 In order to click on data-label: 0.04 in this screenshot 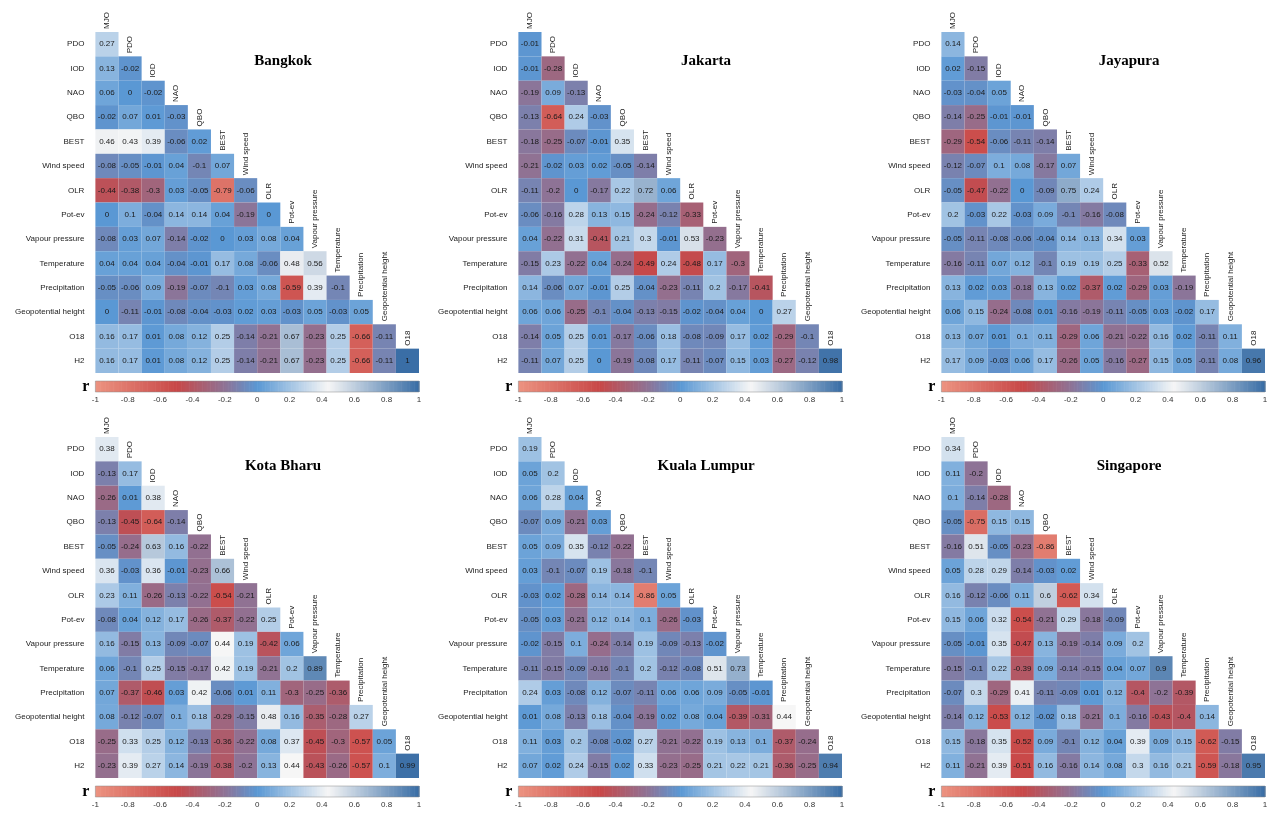, I will do `click(292, 239)`.